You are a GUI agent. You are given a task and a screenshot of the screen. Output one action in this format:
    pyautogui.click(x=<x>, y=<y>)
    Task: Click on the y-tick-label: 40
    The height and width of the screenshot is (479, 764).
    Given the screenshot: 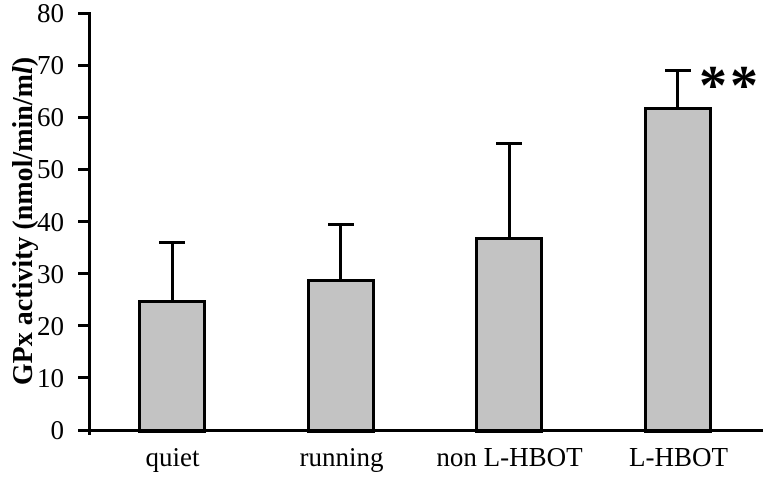 What is the action you would take?
    pyautogui.click(x=50, y=222)
    